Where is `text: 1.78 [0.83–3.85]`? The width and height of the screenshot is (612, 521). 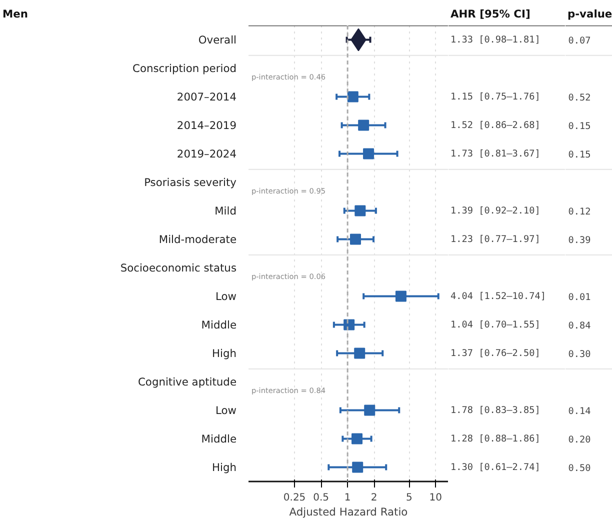 text: 1.78 [0.83–3.85] is located at coordinates (495, 410).